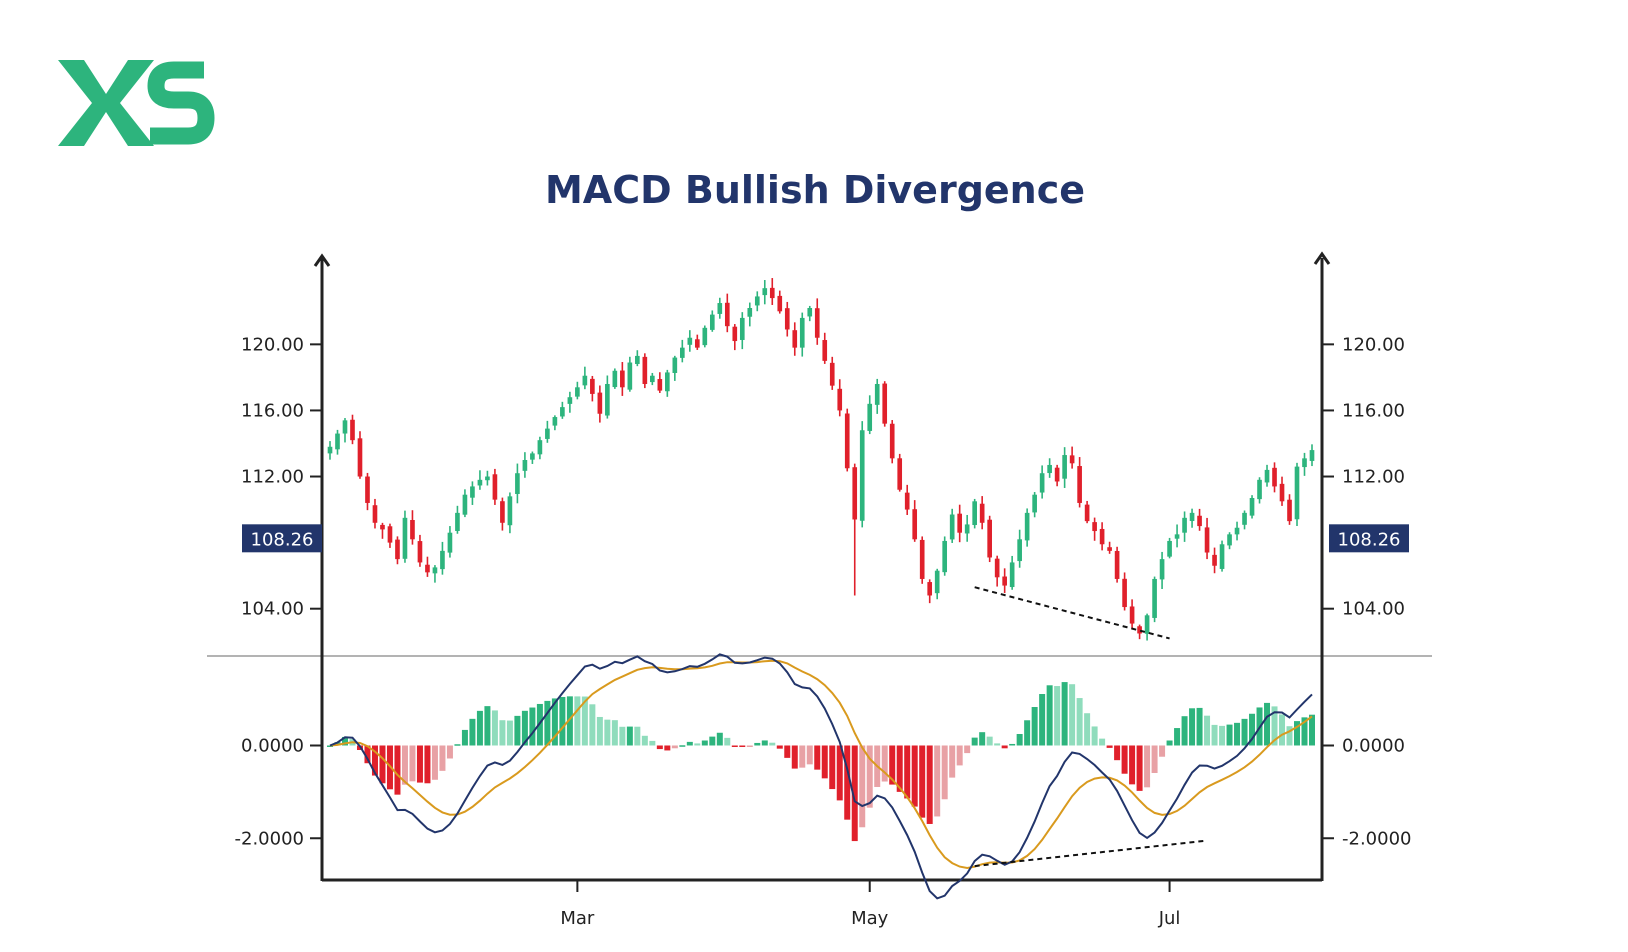 The height and width of the screenshot is (952, 1628). Describe the element at coordinates (577, 918) in the screenshot. I see `x-tick-label: Mar` at that location.